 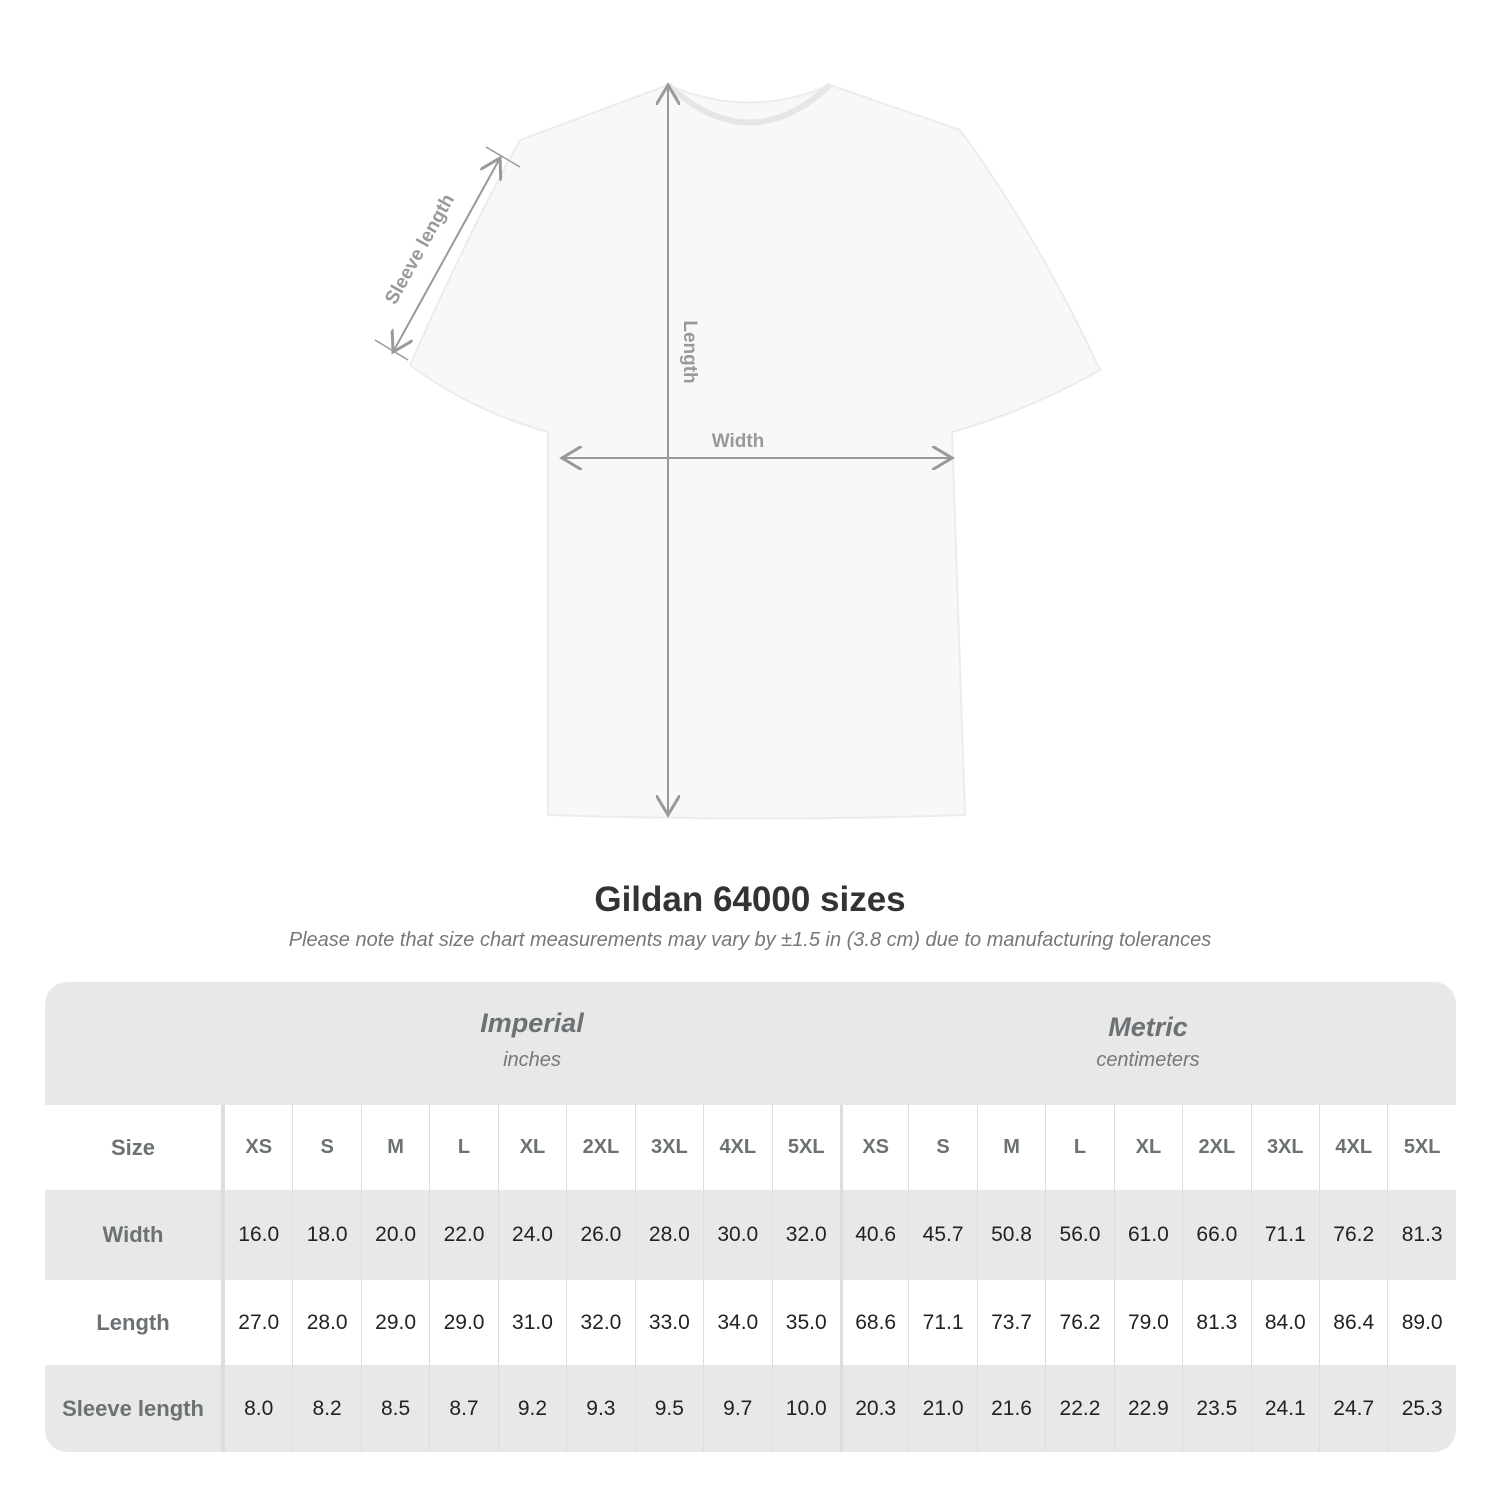 What do you see at coordinates (446, 255) in the screenshot?
I see `sleeve-arrow` at bounding box center [446, 255].